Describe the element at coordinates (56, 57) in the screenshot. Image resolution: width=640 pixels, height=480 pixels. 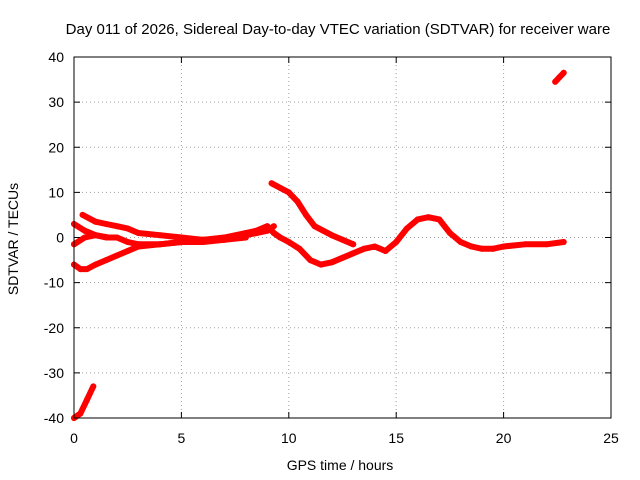
I see `y-tick-label: 40` at that location.